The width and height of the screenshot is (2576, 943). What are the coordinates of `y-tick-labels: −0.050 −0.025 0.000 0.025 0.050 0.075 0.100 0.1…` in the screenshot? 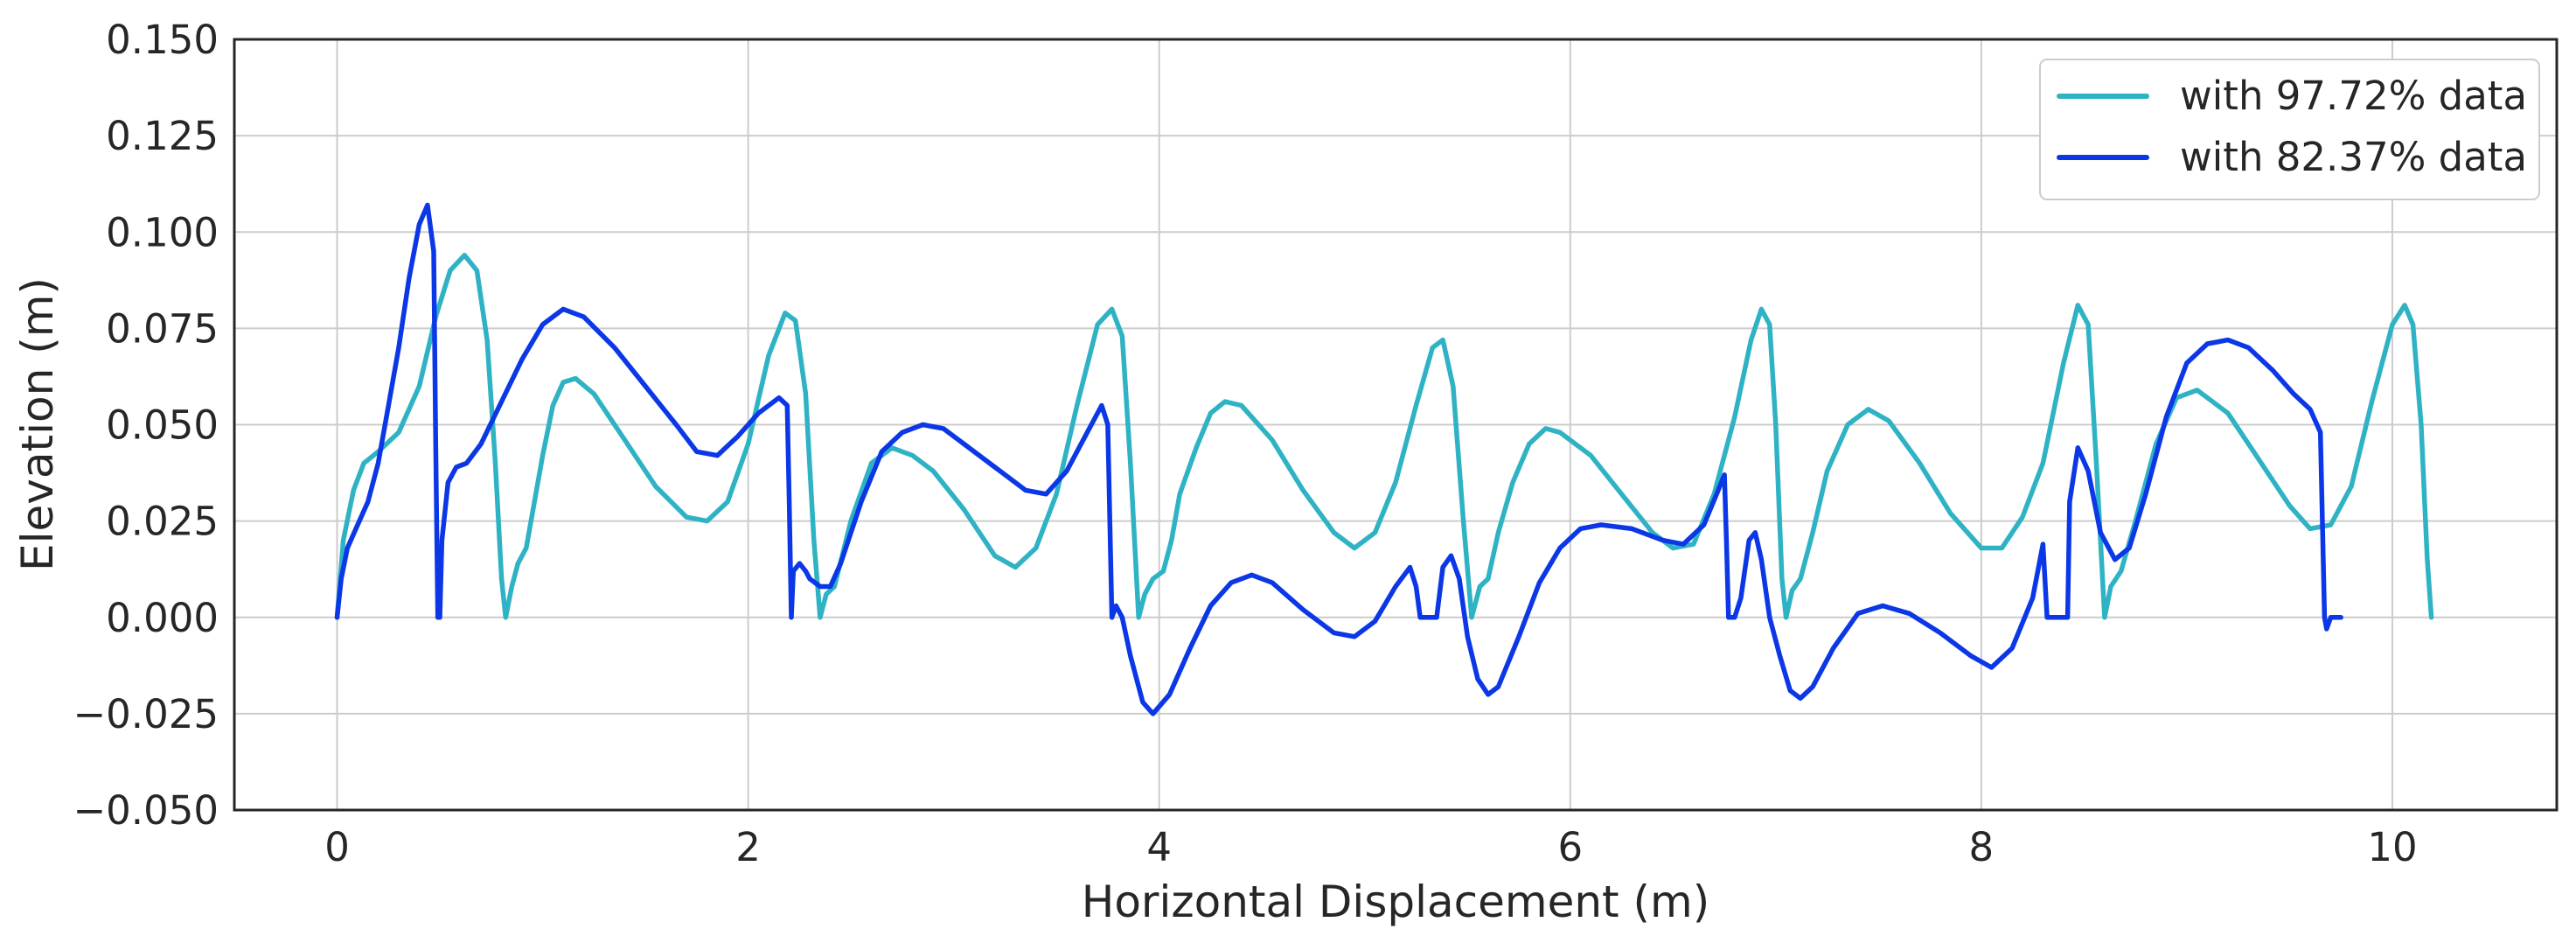 It's located at (146, 425).